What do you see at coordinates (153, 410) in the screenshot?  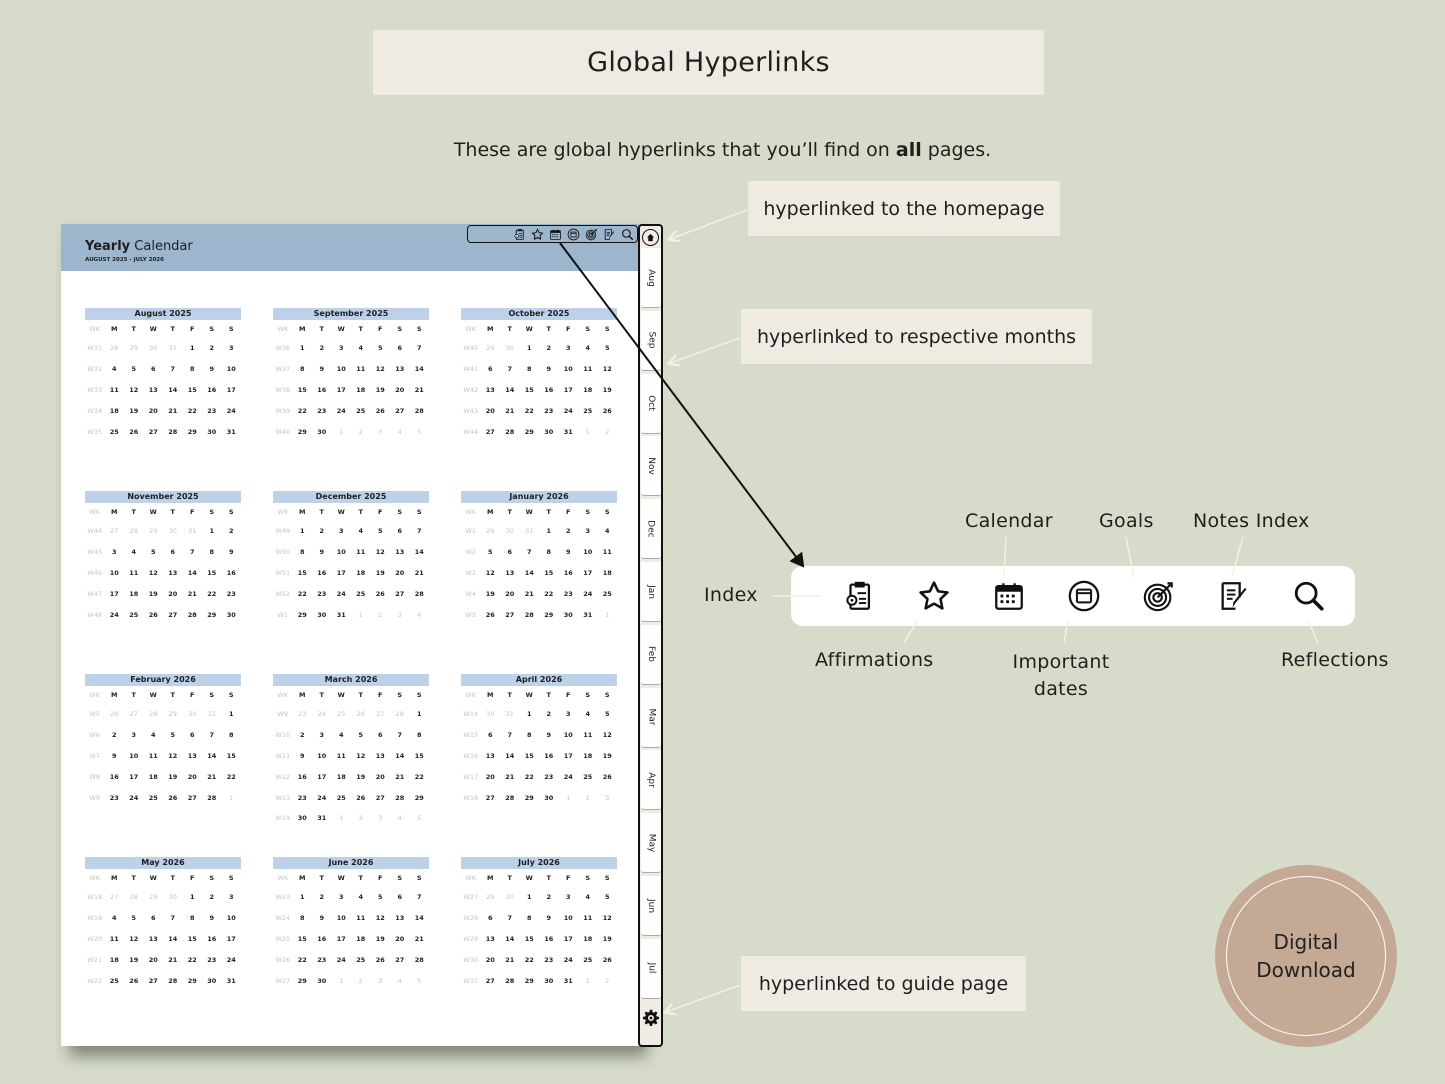 I see `day-cell: 20` at bounding box center [153, 410].